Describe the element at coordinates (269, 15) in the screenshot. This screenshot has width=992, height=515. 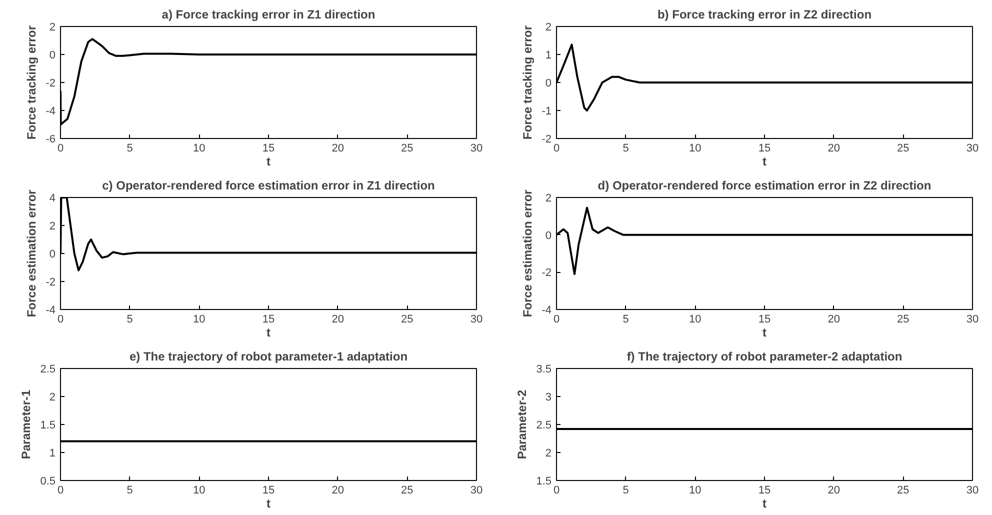
I see `chart-title: a) Force tracking error in Z1 direction` at that location.